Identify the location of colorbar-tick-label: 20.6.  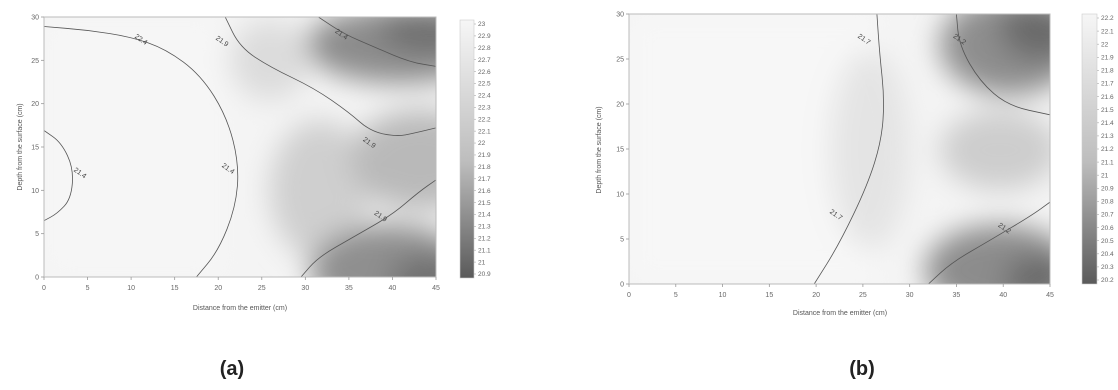
(1107, 228).